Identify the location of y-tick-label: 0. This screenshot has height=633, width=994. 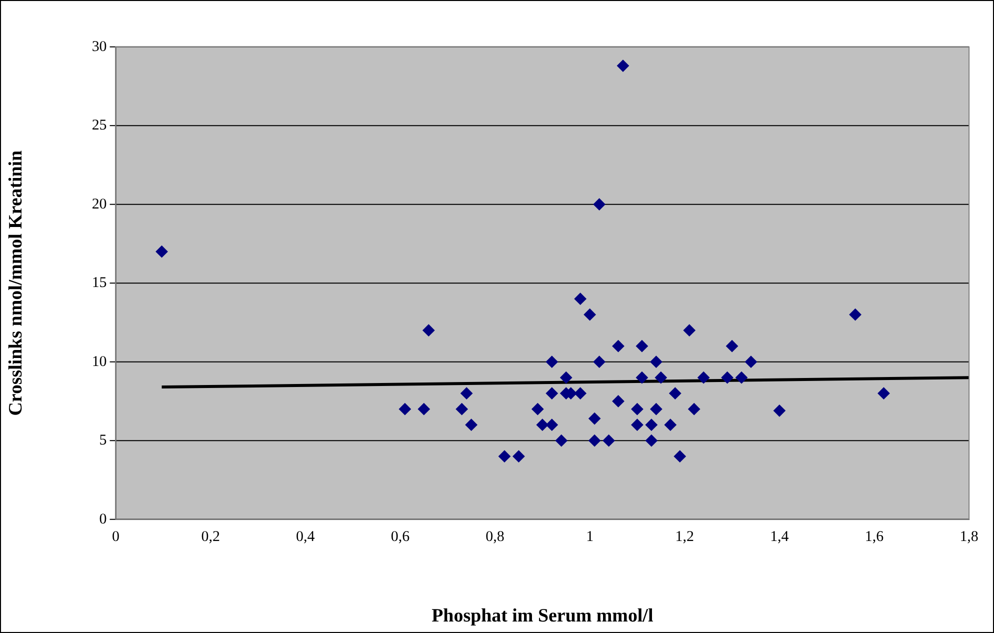
(103, 519).